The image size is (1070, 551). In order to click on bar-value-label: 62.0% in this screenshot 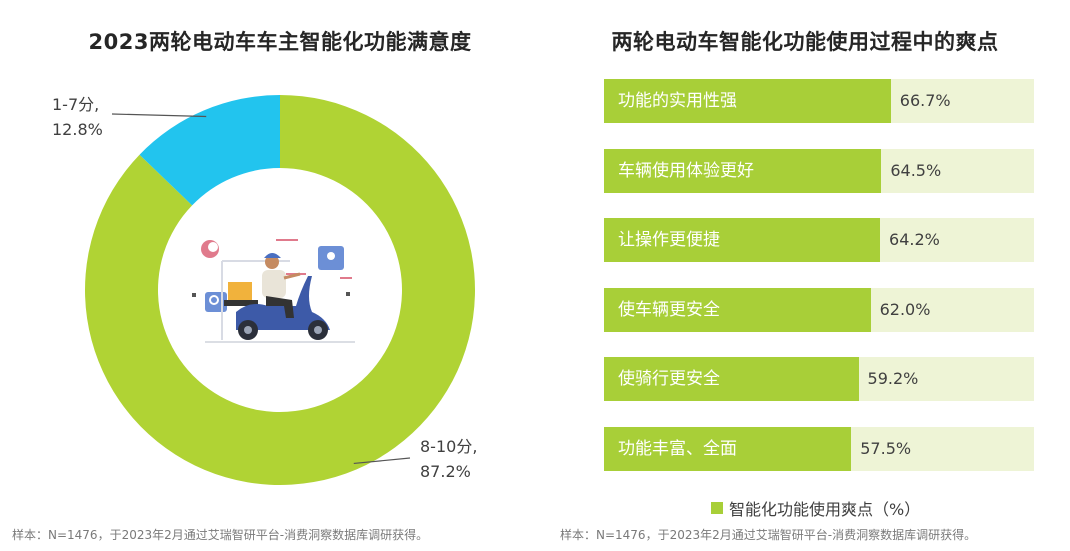, I will do `click(905, 309)`.